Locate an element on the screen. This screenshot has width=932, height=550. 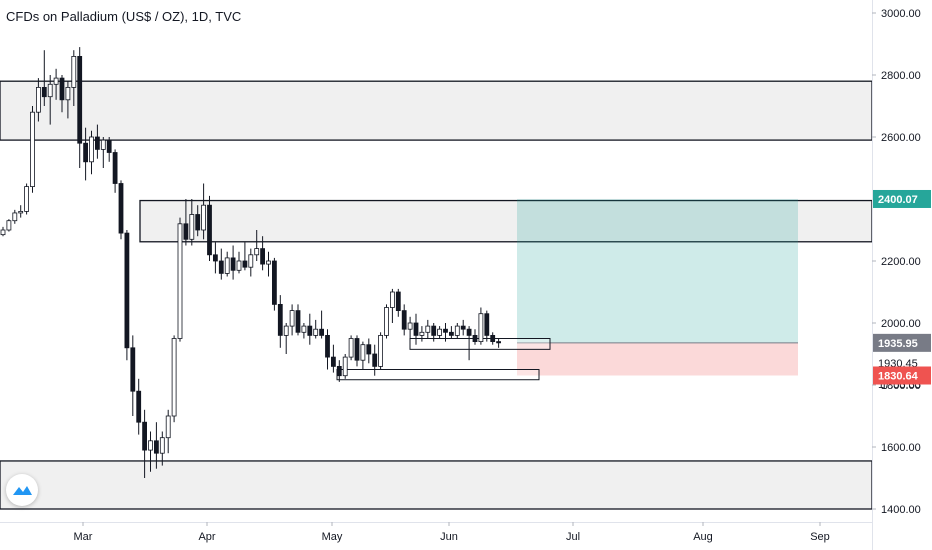
time-axis-label: Jun is located at coordinates (449, 537).